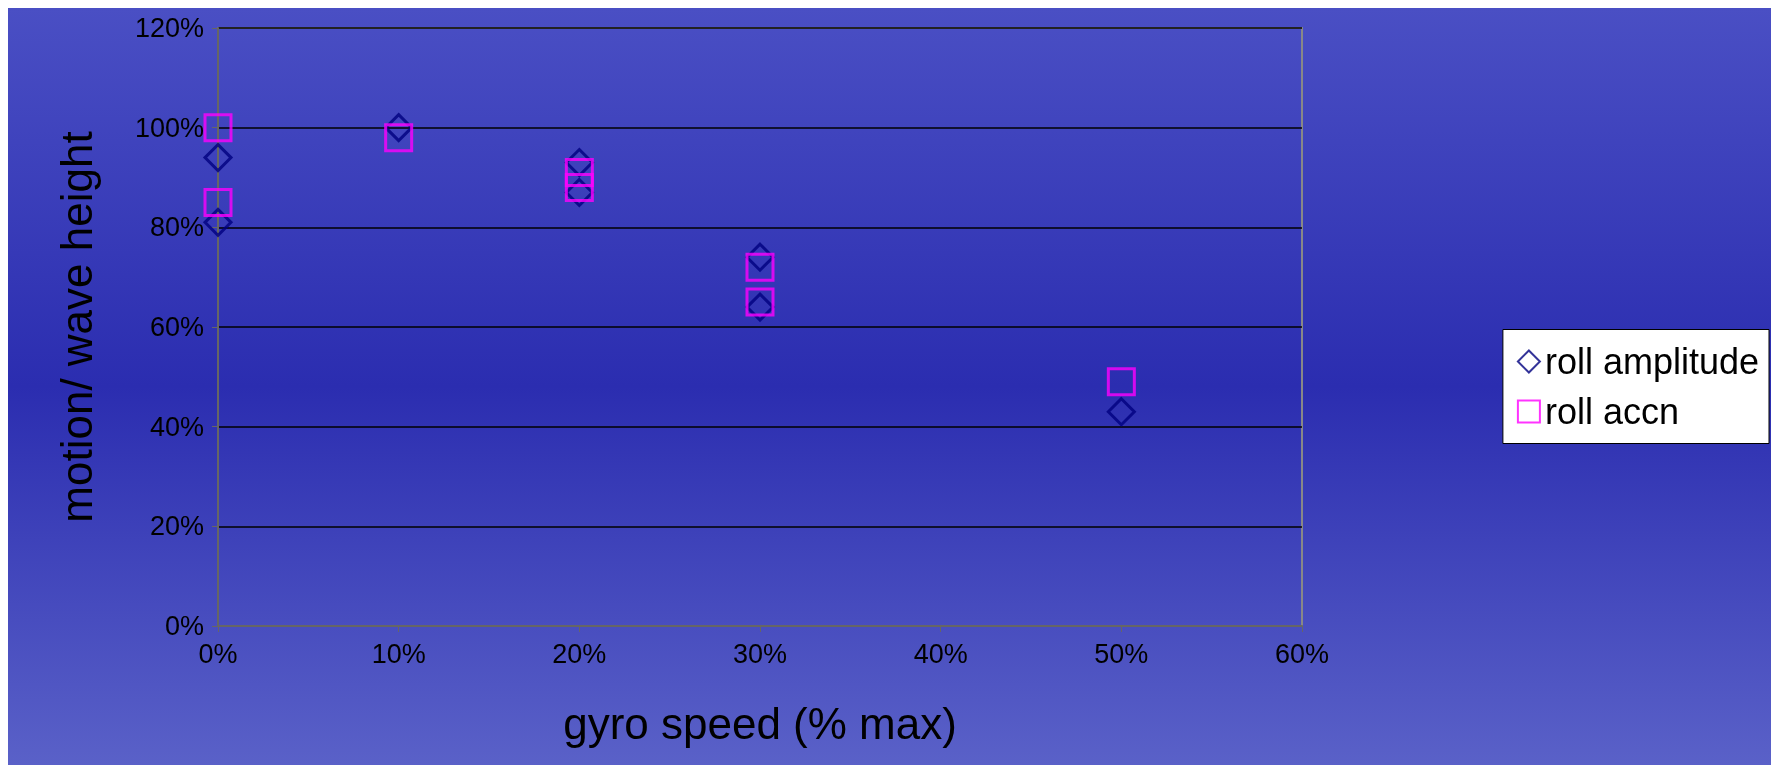  I want to click on x-tick-label: 50%, so click(1121, 653).